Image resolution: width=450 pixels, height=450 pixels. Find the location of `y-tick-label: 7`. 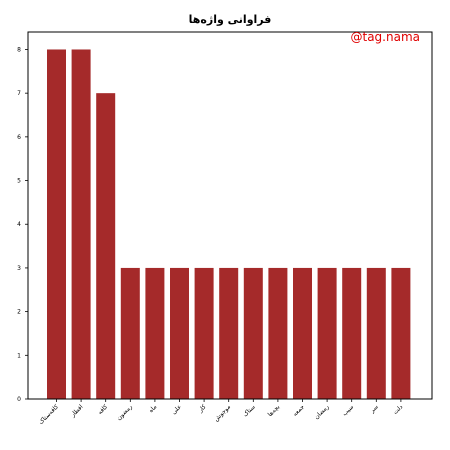

y-tick-label: 7 is located at coordinates (19, 93).